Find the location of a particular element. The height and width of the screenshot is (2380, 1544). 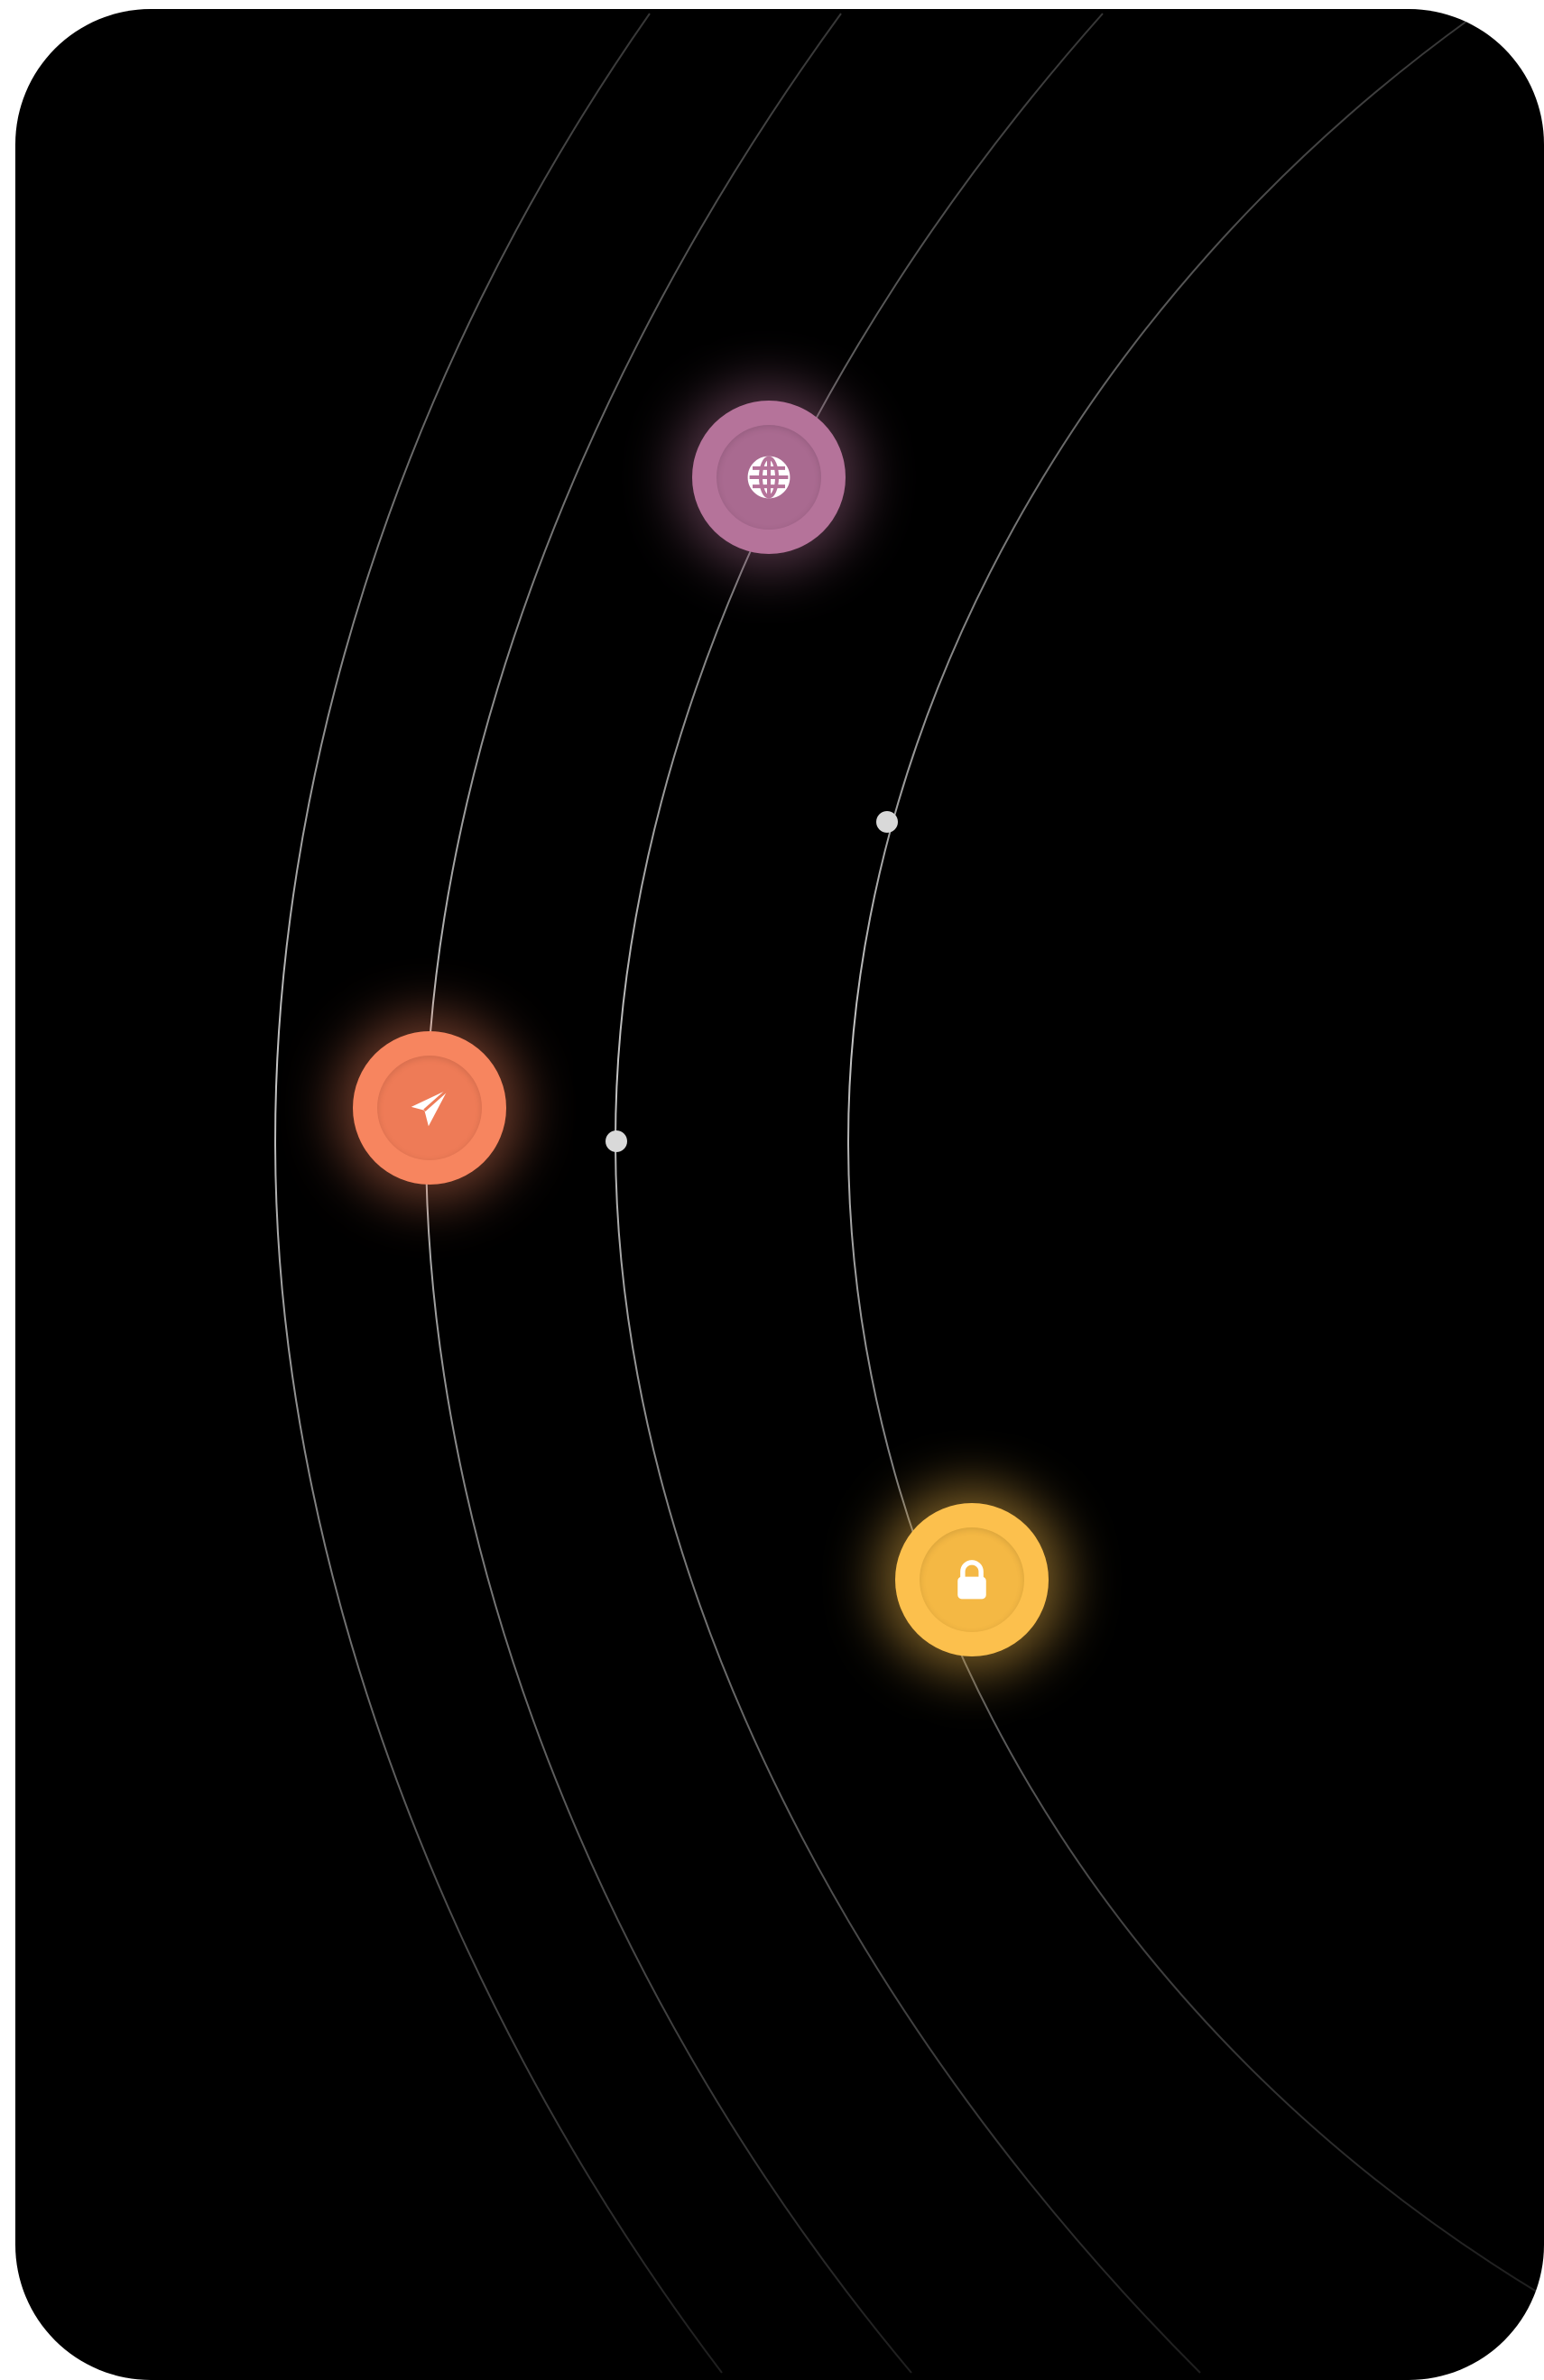

globe-button-inner is located at coordinates (769, 477).